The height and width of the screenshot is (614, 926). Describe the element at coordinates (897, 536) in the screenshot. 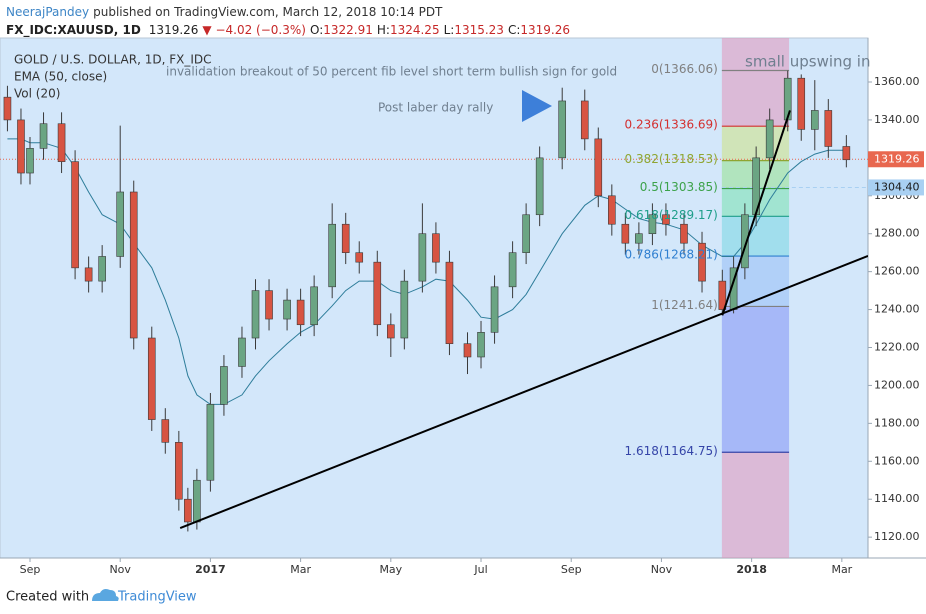

I see `y-tick-label: 1120.00` at that location.